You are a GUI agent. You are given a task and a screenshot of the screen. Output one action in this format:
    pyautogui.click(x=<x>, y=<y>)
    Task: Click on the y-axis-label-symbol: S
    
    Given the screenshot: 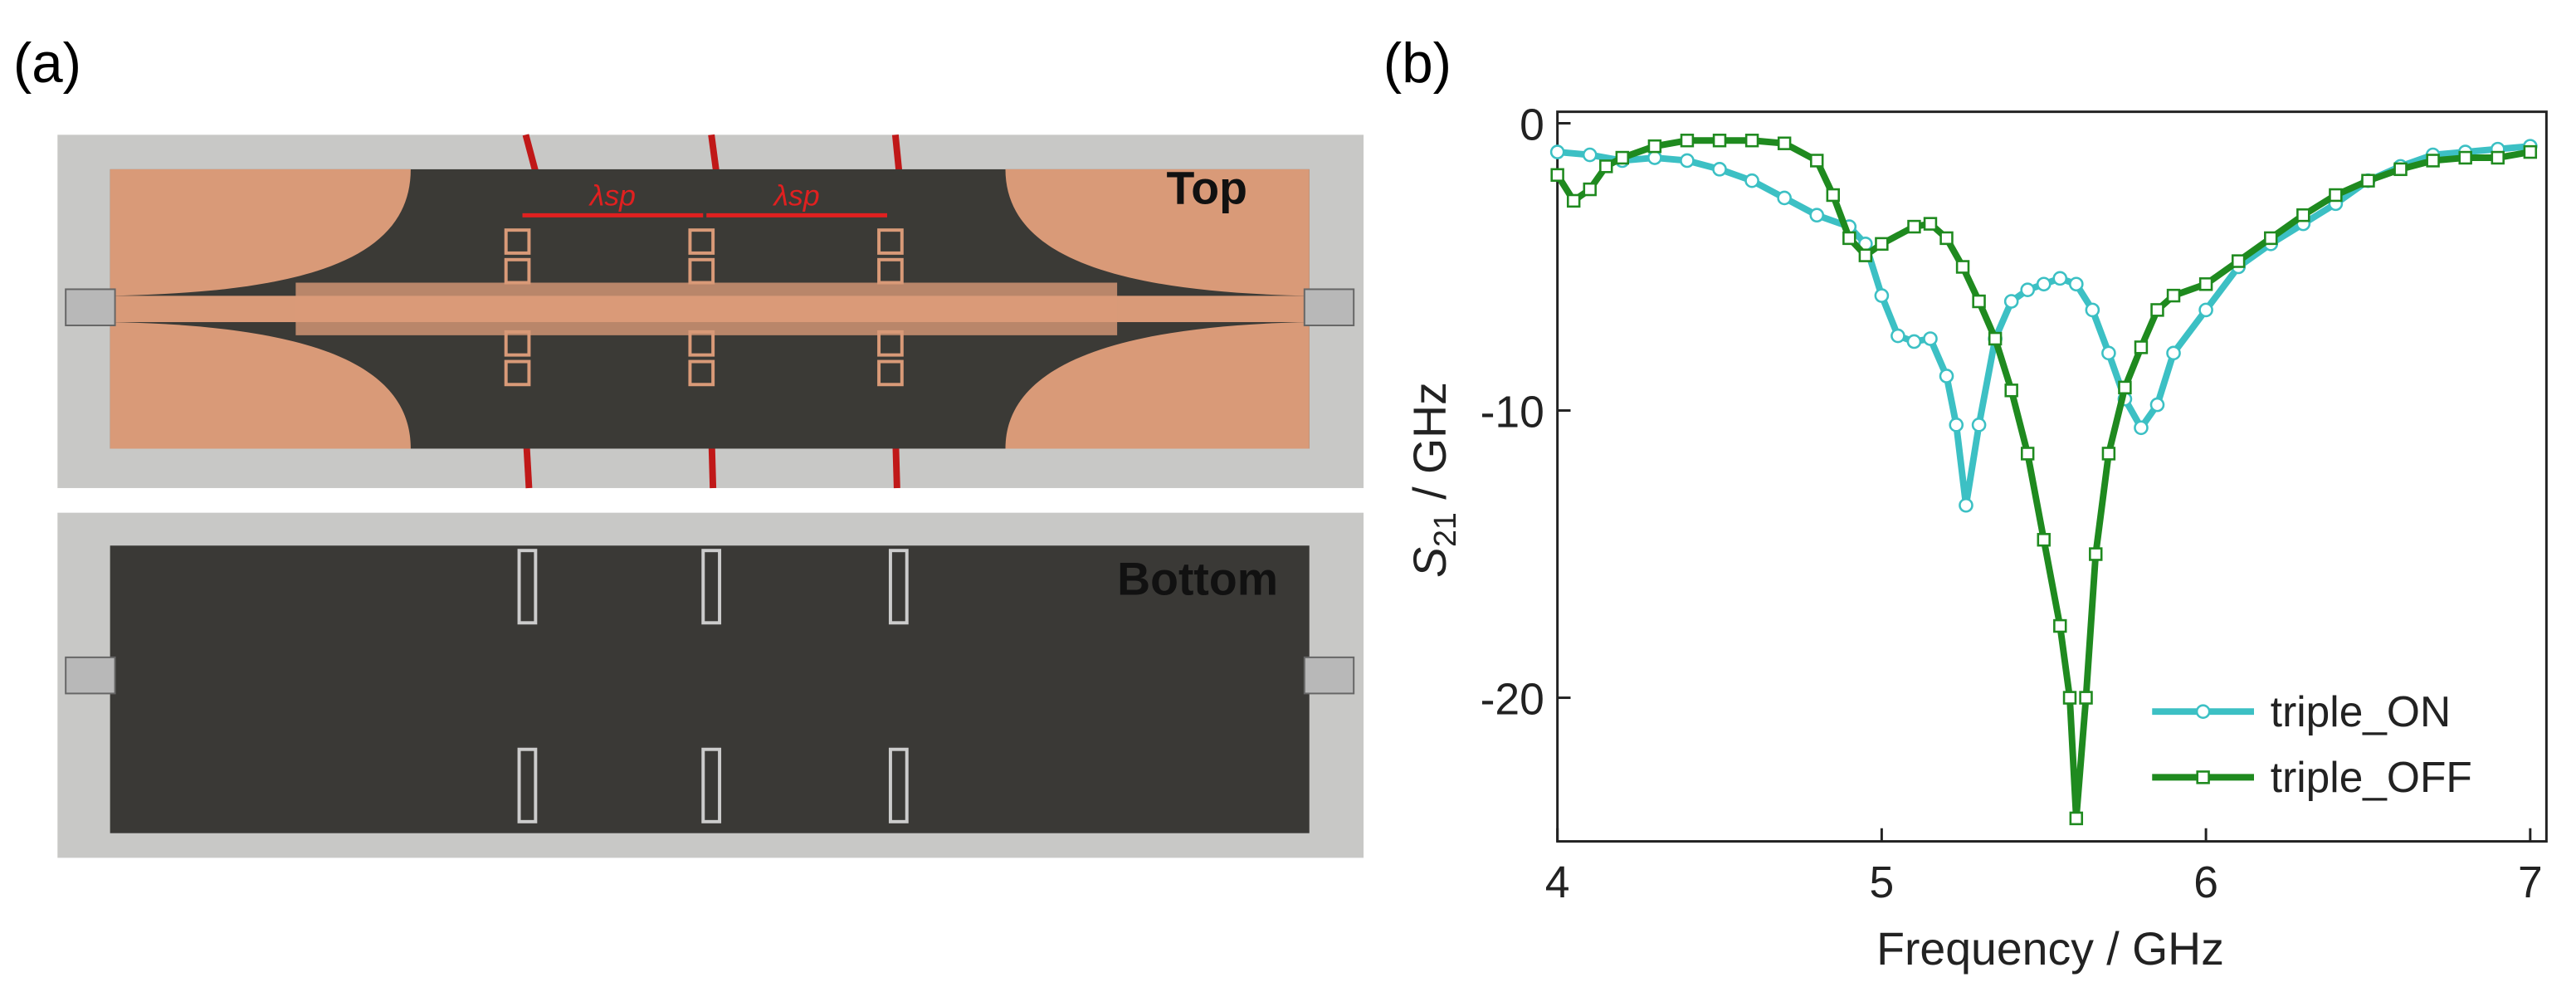 What is the action you would take?
    pyautogui.click(x=1430, y=562)
    